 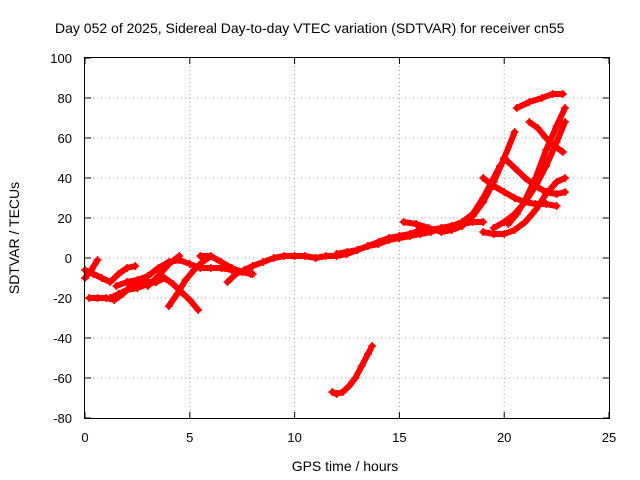 I want to click on y-tick-label: -20, so click(x=62, y=298).